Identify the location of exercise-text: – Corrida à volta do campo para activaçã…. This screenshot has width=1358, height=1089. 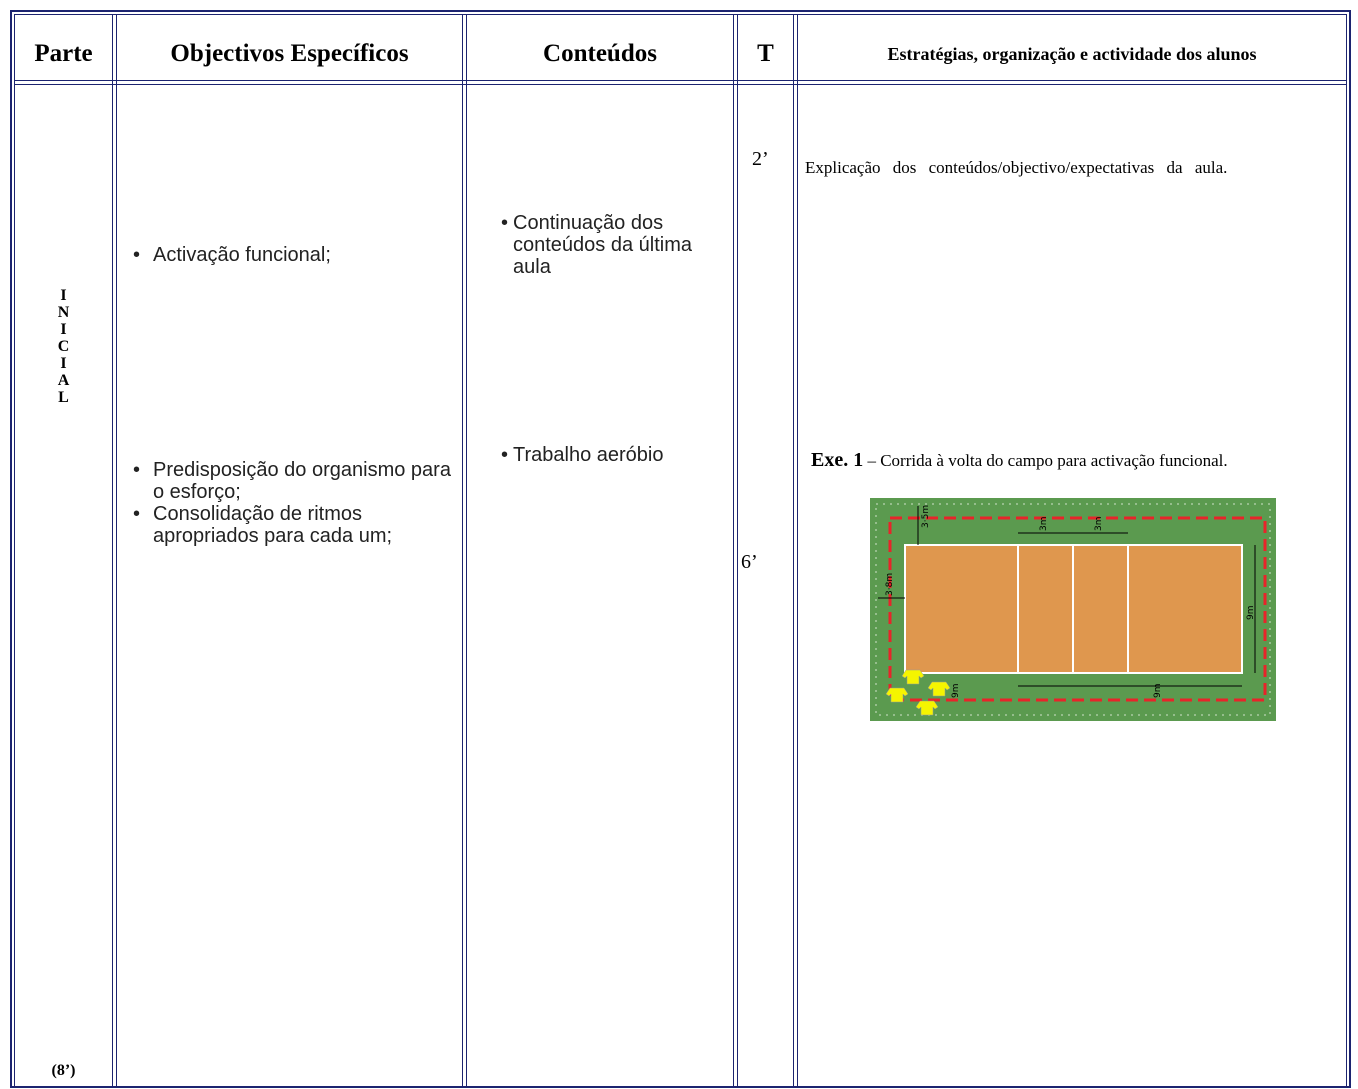
(1047, 460).